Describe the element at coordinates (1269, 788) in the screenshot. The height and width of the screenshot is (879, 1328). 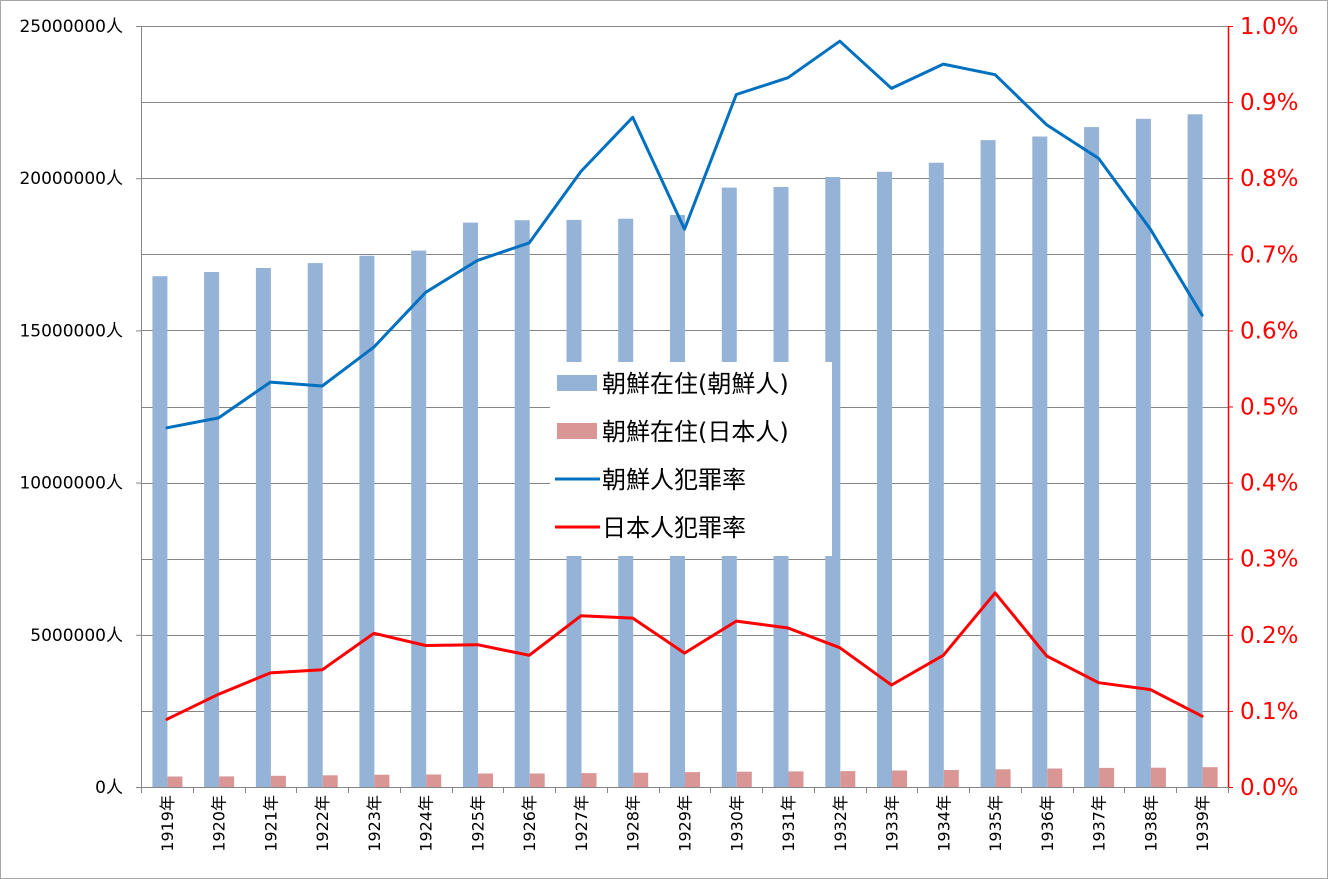
I see `right-tick-label: 0.0%` at that location.